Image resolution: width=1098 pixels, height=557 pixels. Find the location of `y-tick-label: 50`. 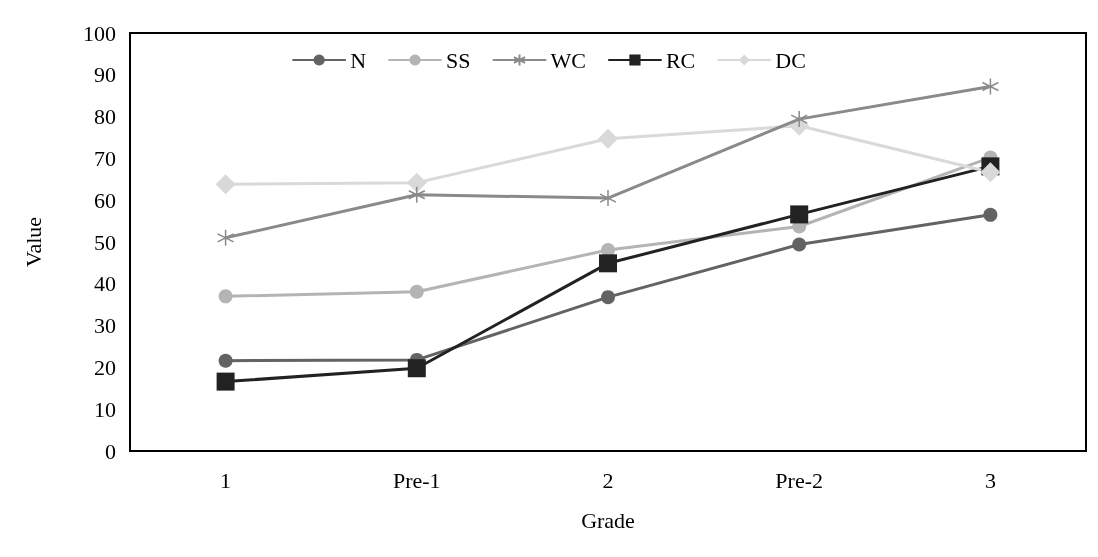

y-tick-label: 50 is located at coordinates (105, 242).